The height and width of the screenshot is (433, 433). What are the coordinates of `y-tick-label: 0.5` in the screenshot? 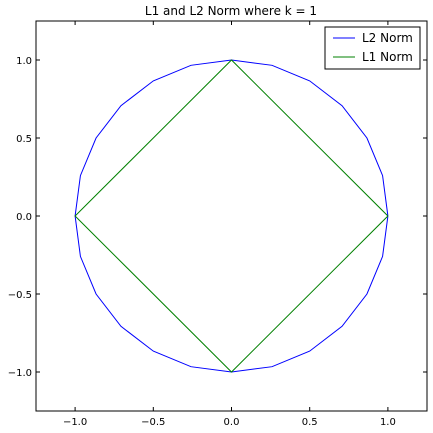 It's located at (24, 139).